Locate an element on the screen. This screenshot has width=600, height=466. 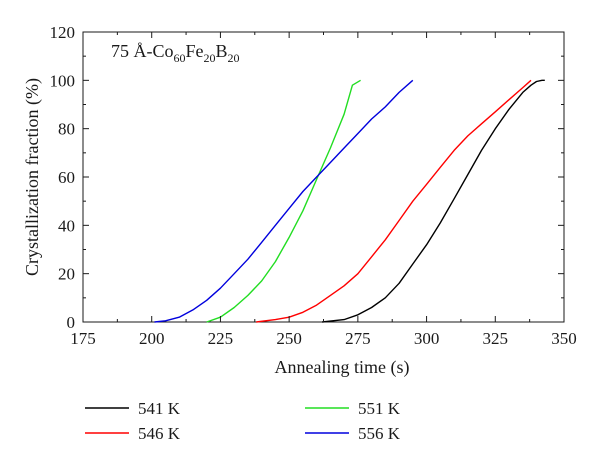
annot-fe: Fe is located at coordinates (195, 51).